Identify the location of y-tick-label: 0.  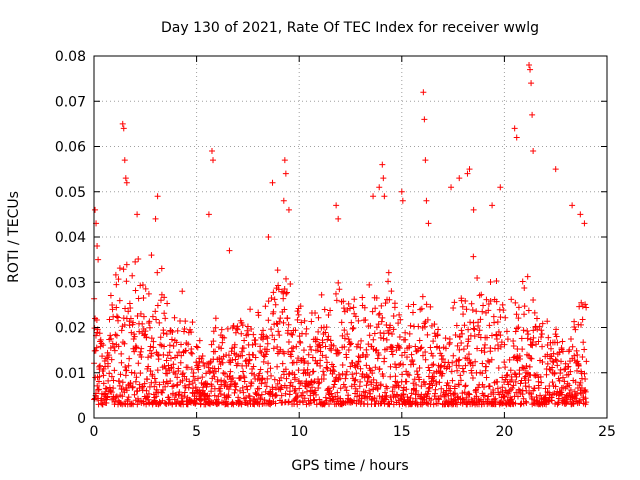
(81, 419).